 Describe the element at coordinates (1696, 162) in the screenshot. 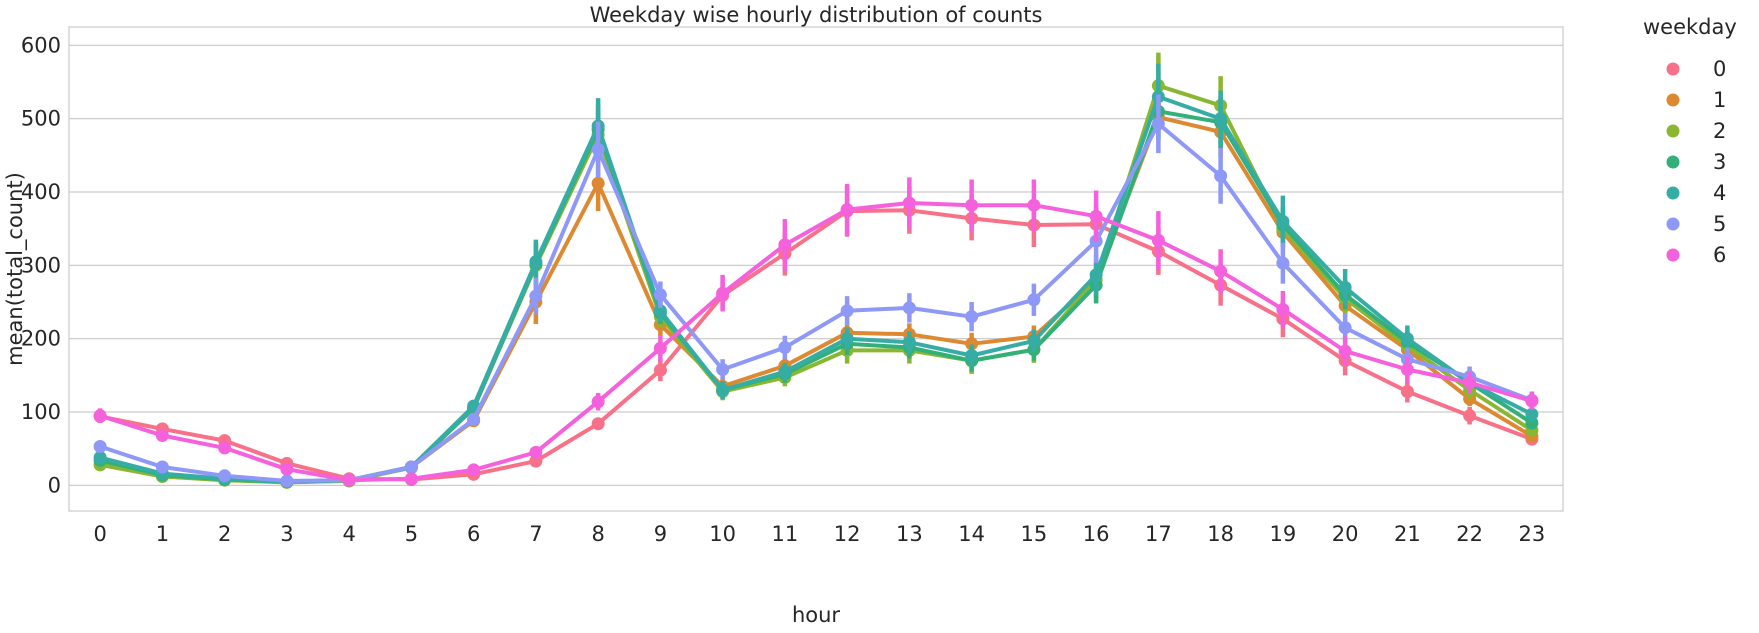

I see `legend-item: 3` at that location.